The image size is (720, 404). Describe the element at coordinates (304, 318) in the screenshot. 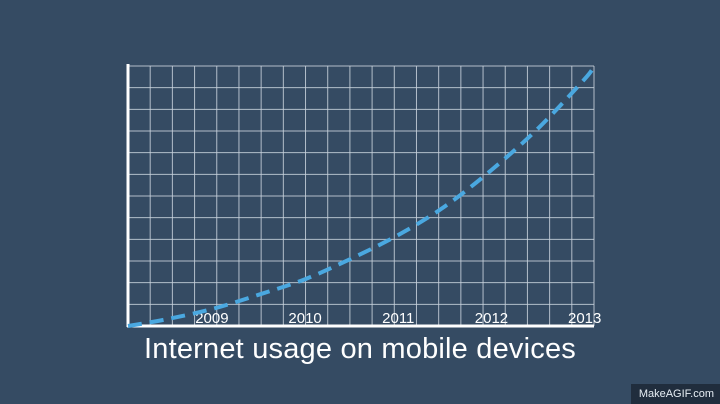

I see `x-tick-label: 2010` at that location.